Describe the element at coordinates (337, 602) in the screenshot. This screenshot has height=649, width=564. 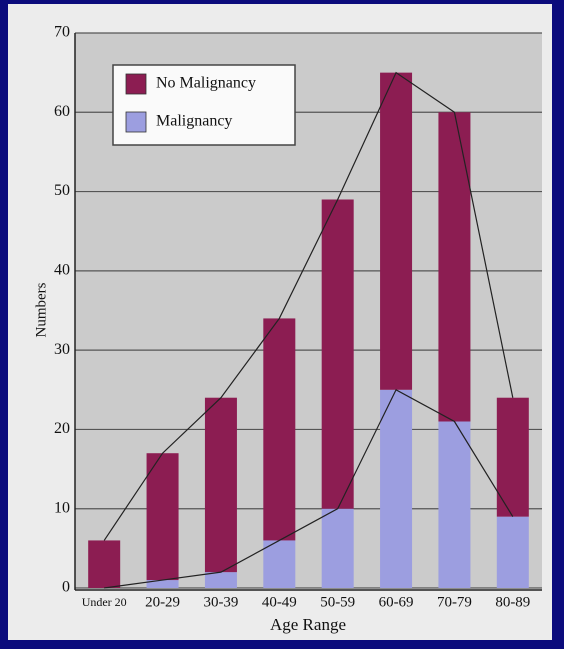
I see `x-tick-label: 50-59` at that location.